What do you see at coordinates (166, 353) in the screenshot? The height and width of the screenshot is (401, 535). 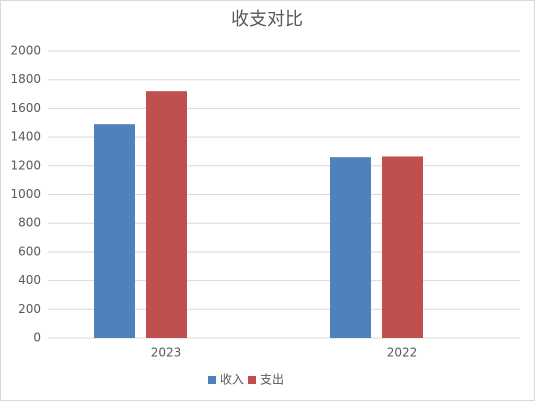 I see `x-tick-label: 2023` at bounding box center [166, 353].